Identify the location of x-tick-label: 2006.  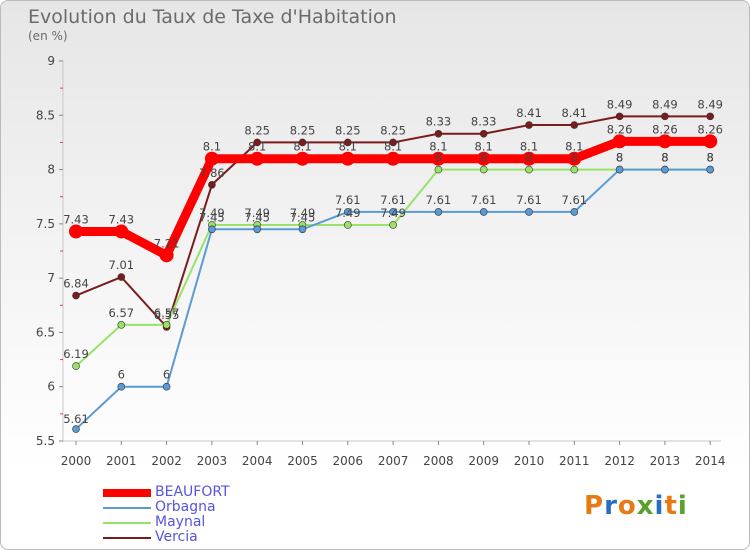
(348, 461).